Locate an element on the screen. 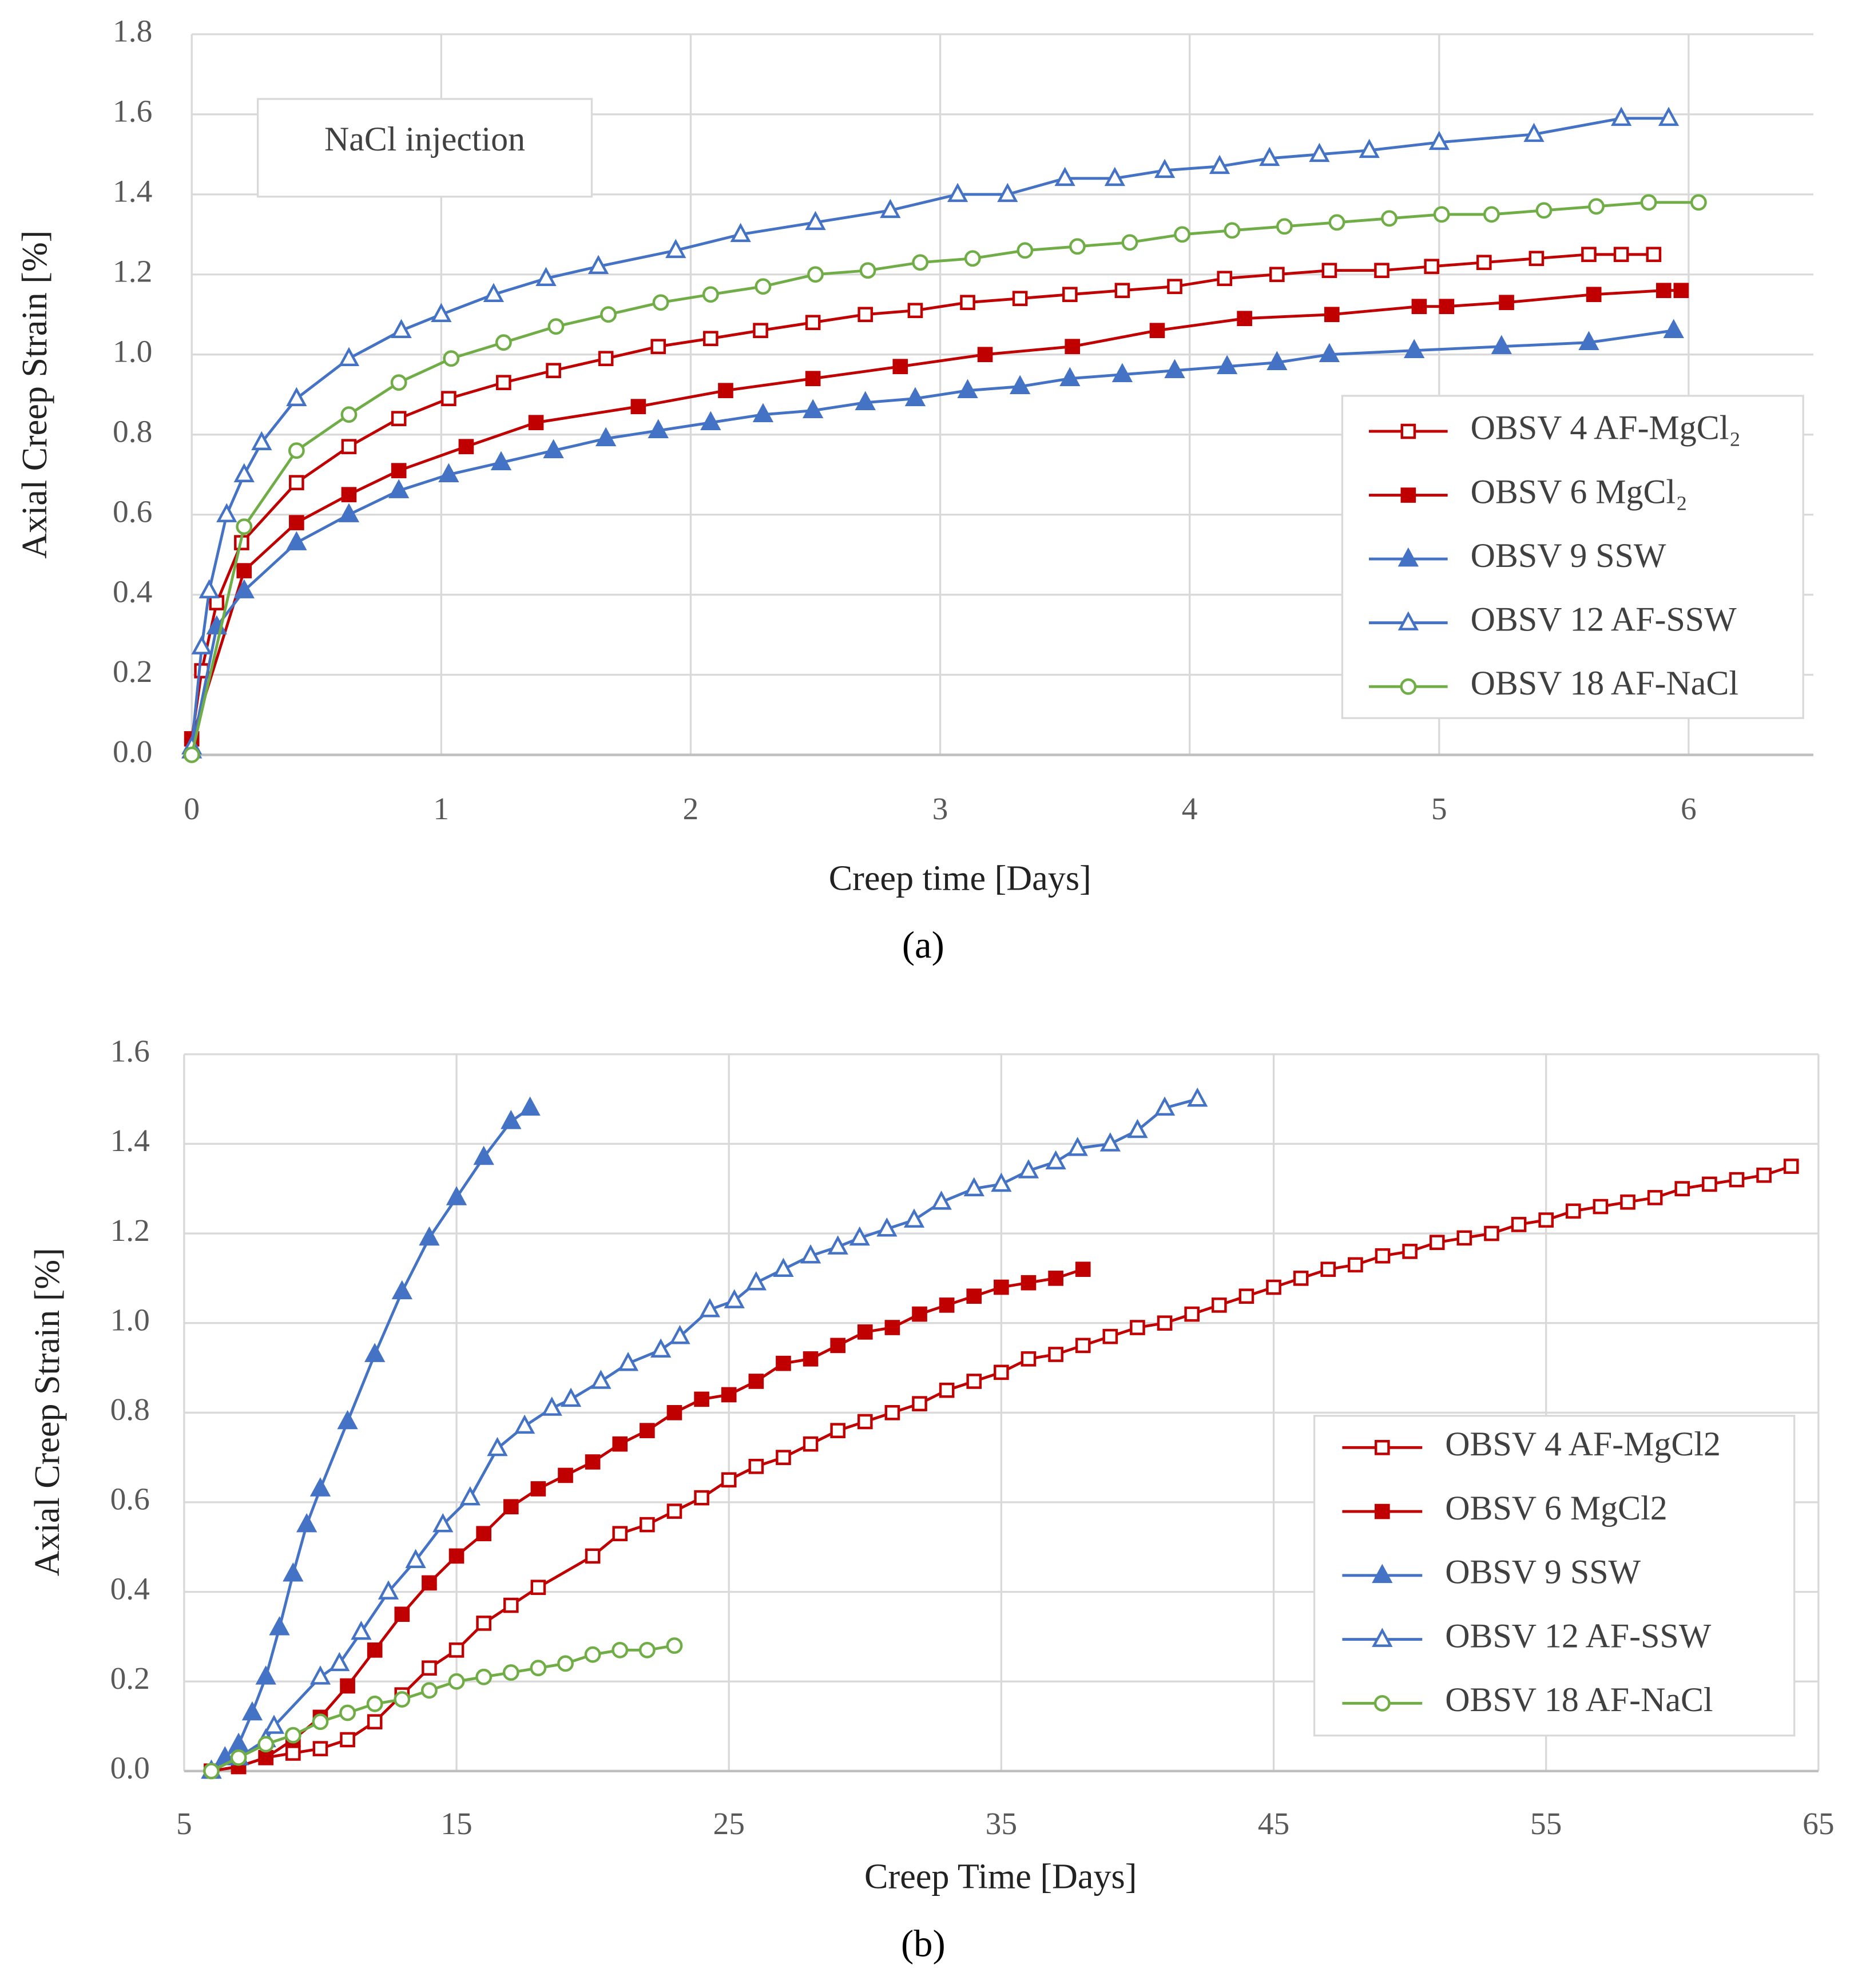 The width and height of the screenshot is (1854, 1988). x-tick-label: 15 is located at coordinates (456, 1824).